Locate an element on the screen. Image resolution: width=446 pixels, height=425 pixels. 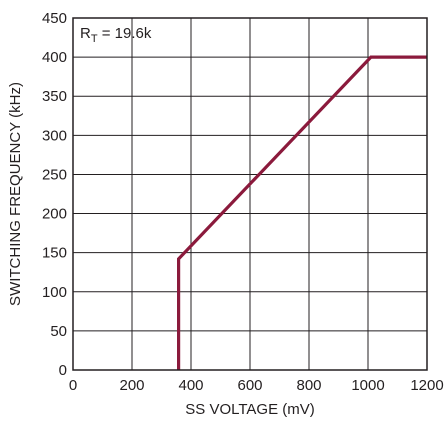
y-tick-label: 350 is located at coordinates (54, 96).